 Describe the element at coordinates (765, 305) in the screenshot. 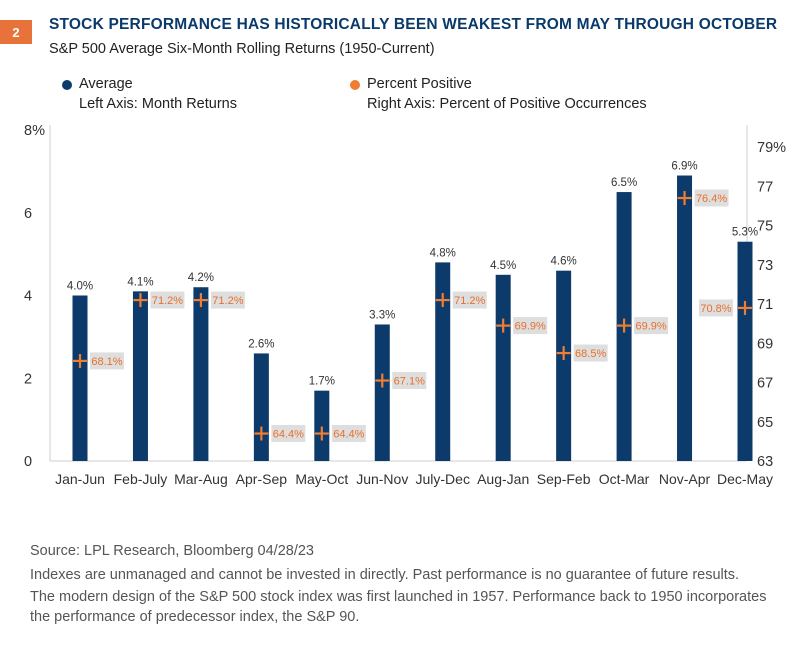

I see `right-axis-tick-label: 71` at that location.